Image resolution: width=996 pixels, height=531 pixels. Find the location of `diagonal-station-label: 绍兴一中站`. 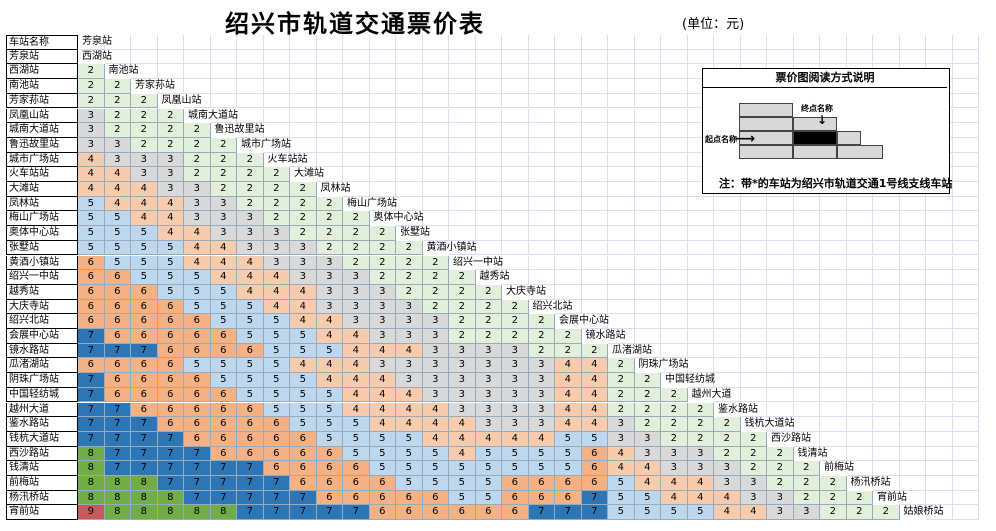

diagonal-station-label: 绍兴一中站 is located at coordinates (478, 262).